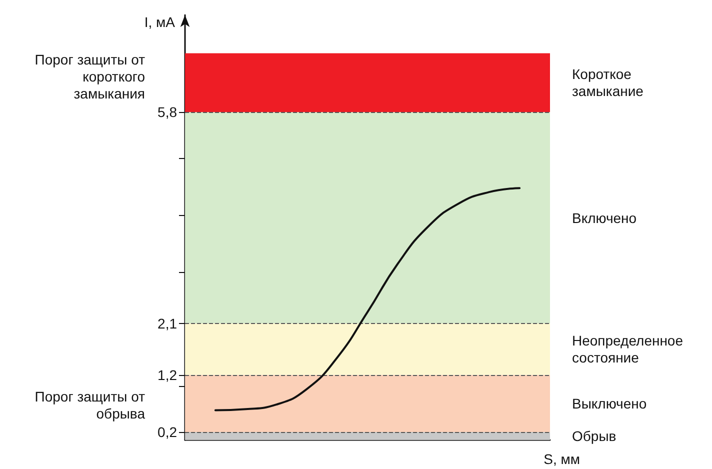  Describe the element at coordinates (168, 374) in the screenshot. I see `y-tick-label: 1,2` at that location.